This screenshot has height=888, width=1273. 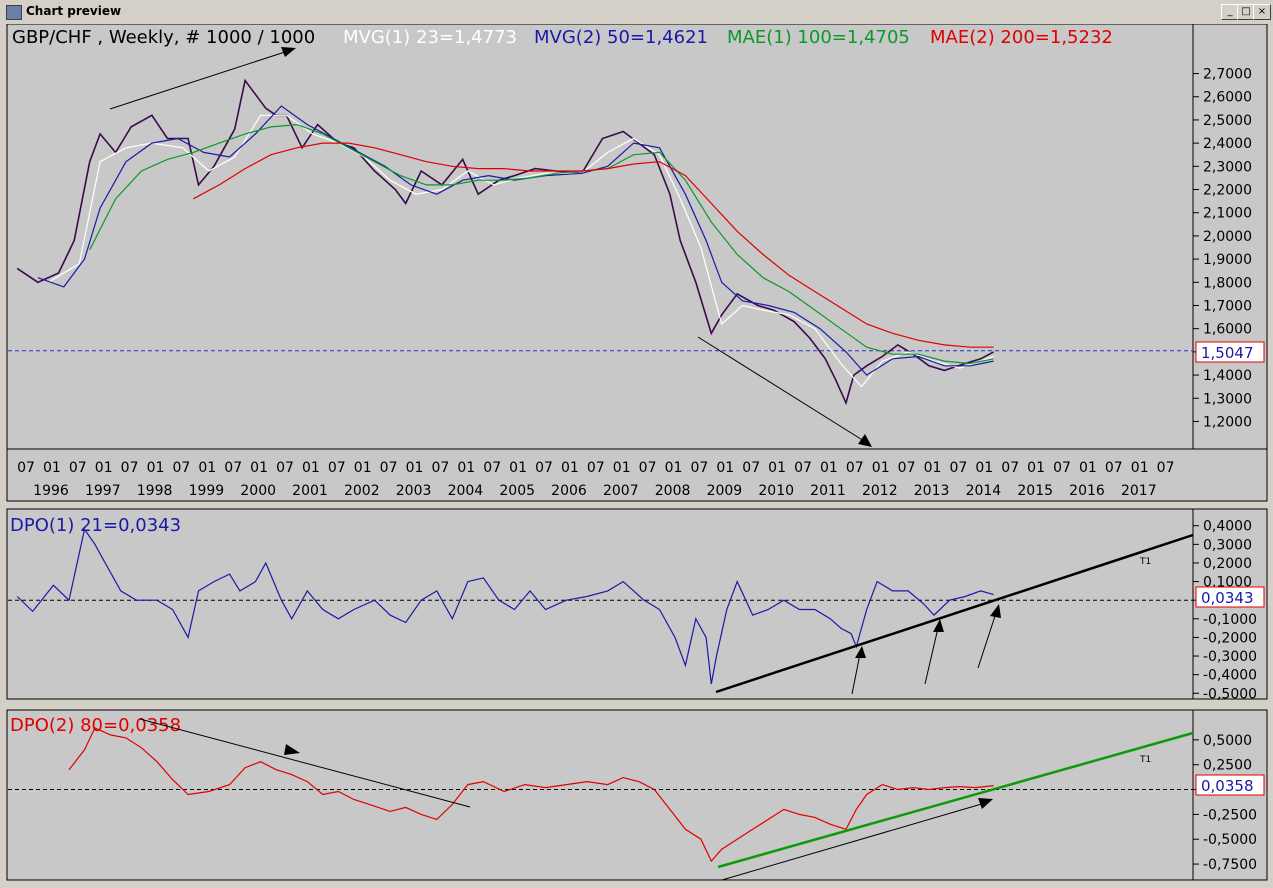 I want to click on y-tick-label: 0,3000, so click(x=1227, y=545).